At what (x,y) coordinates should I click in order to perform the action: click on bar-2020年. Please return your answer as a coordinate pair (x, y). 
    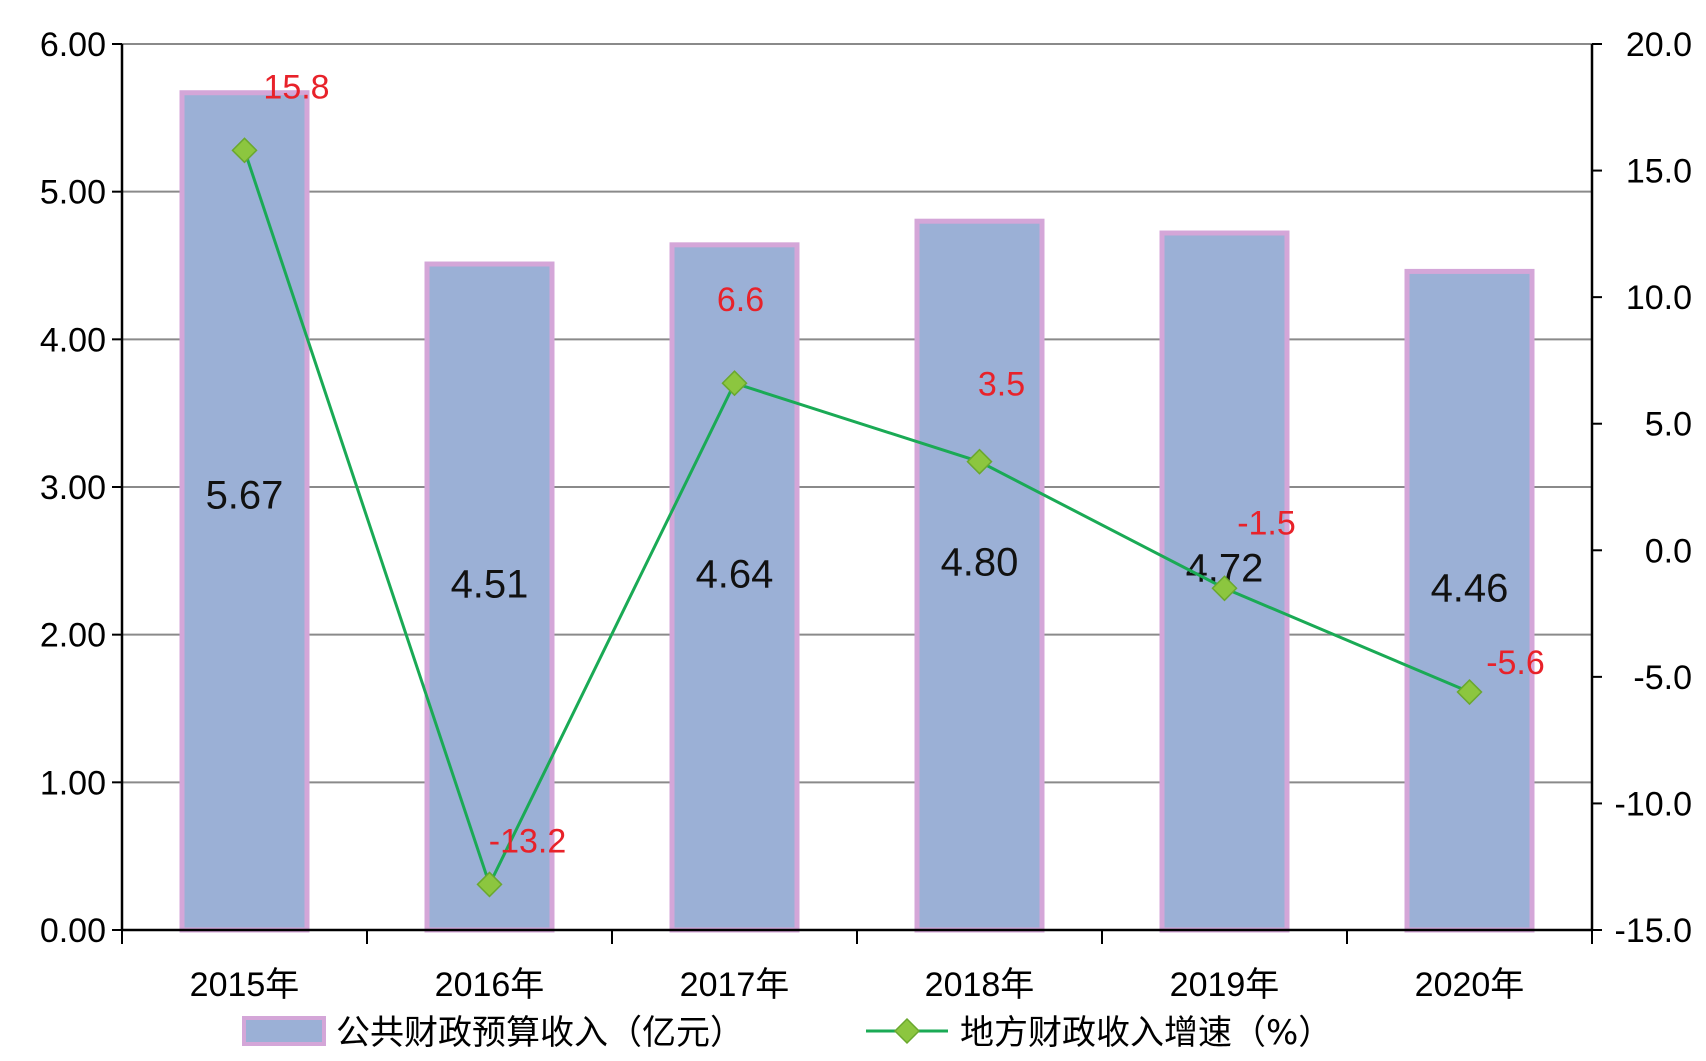
    Looking at the image, I should click on (1469, 600).